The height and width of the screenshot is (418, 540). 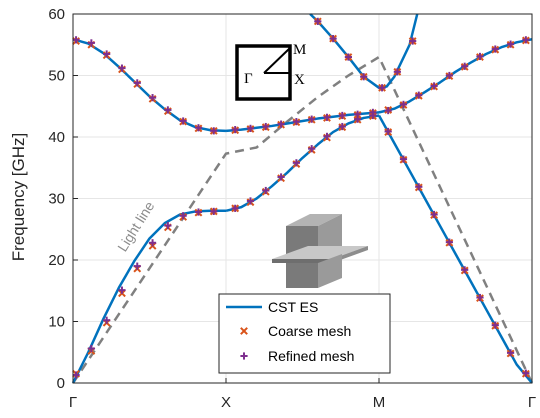 I want to click on plate-top, so click(x=320, y=252).